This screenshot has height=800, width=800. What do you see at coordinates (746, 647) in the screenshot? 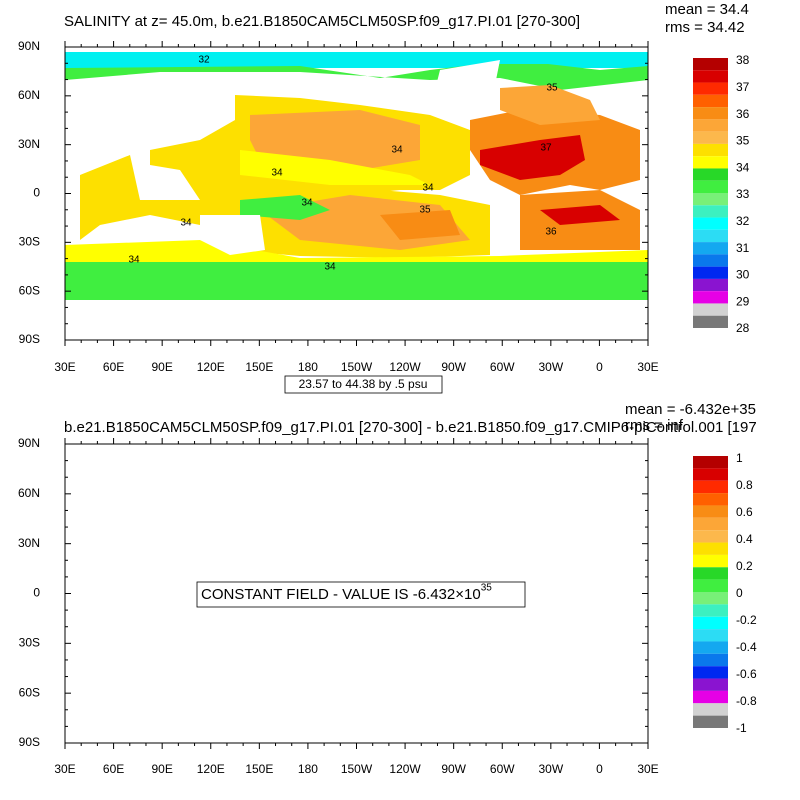
I see `colorbar-label: -0.4` at bounding box center [746, 647].